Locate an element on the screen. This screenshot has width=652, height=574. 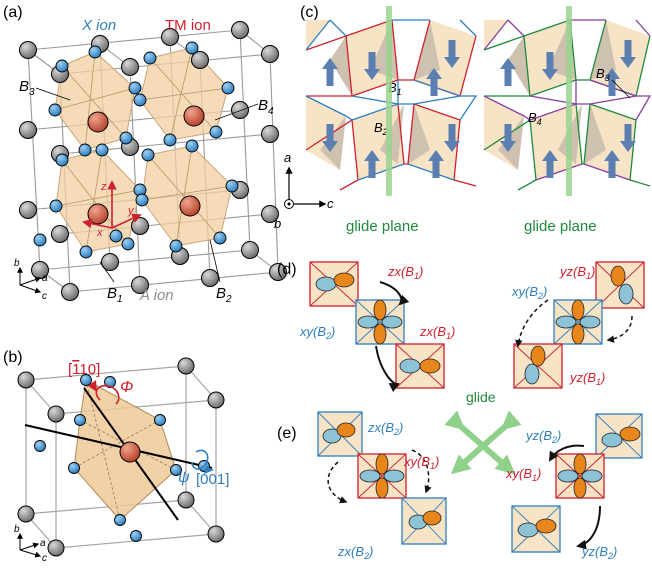
psi-rotation-arrow is located at coordinates (200, 459).